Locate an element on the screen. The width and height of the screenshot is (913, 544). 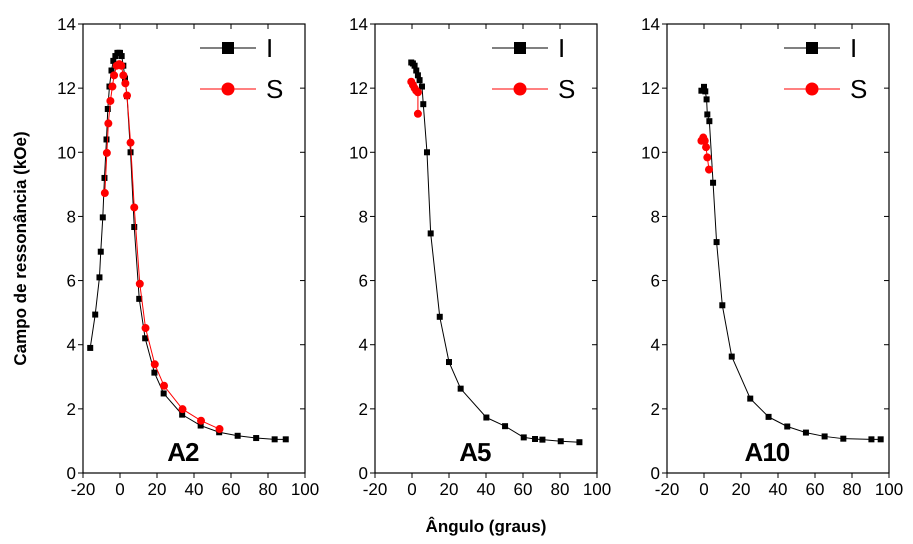
y-axis-title: Campo de ressonância (kOe) is located at coordinates (20, 248).